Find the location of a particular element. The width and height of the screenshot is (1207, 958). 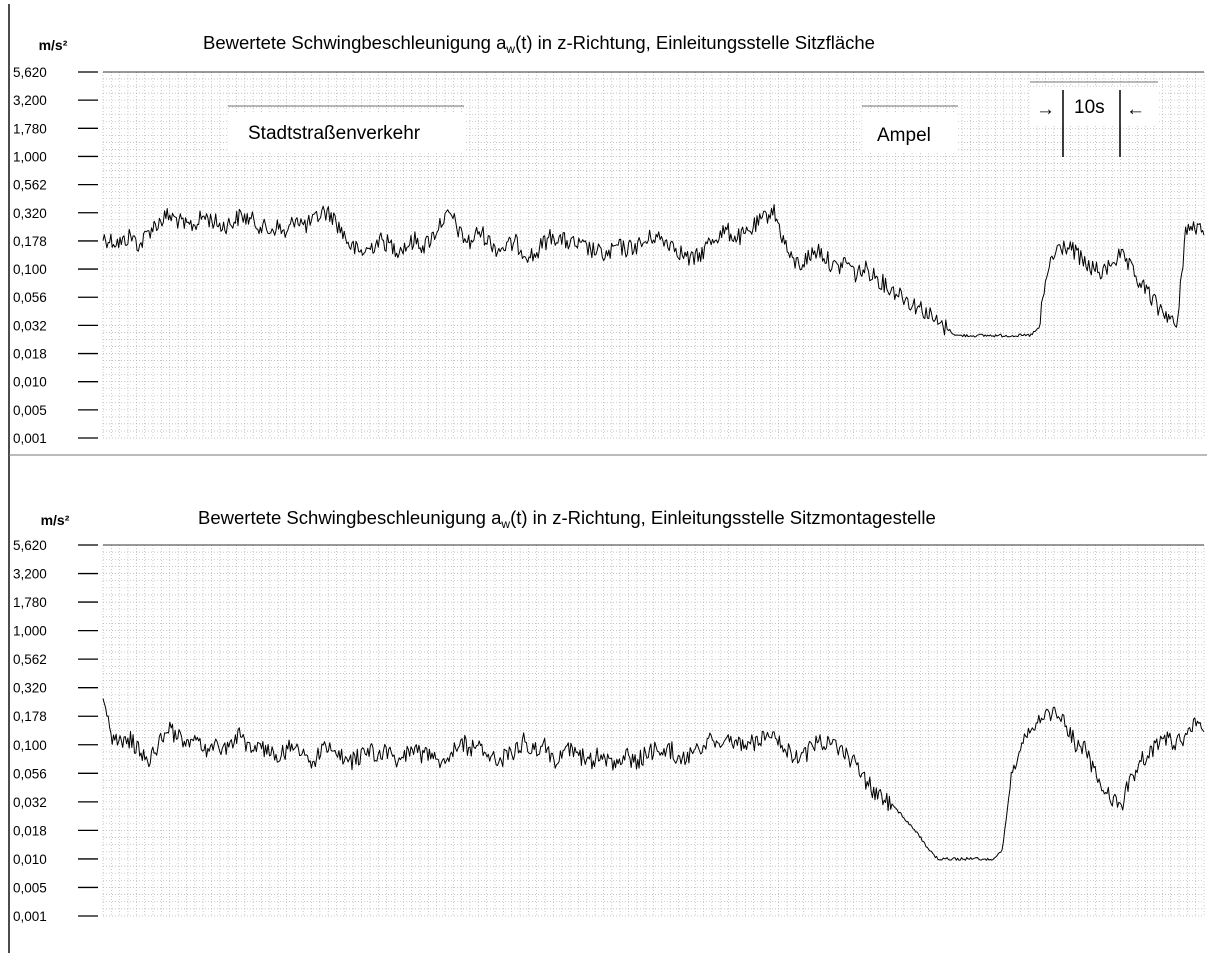

scale-bar-label: 10s is located at coordinates (1089, 107).